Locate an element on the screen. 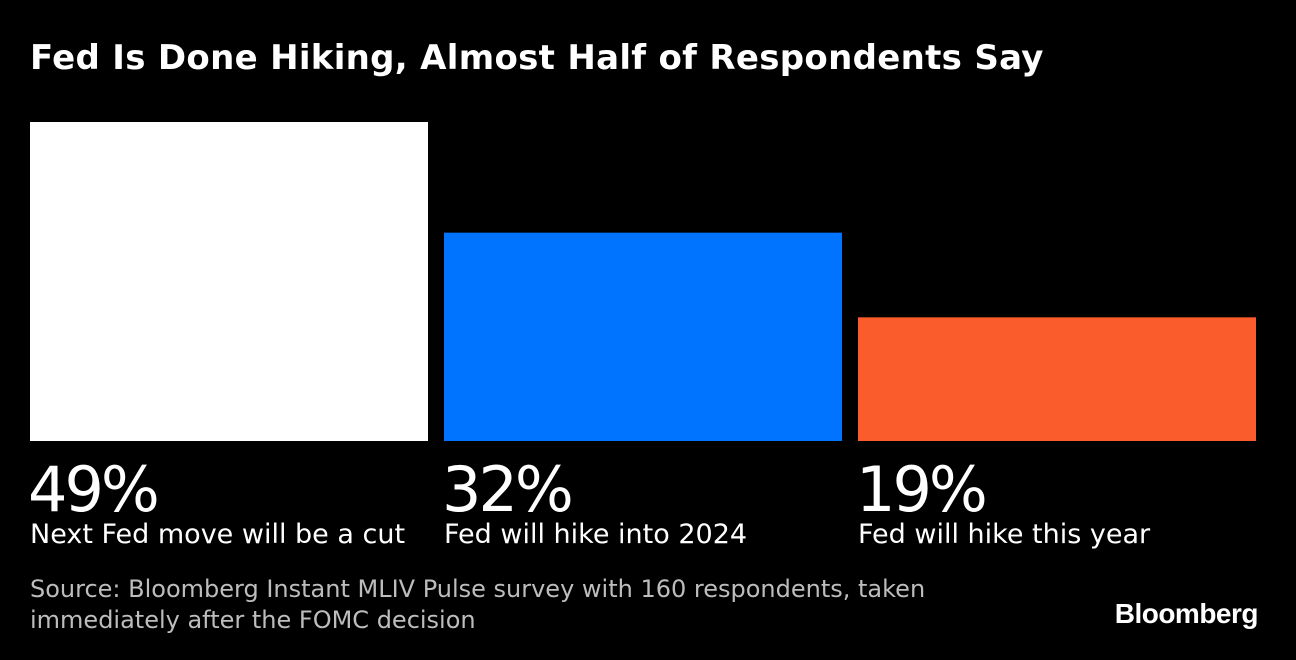 Image resolution: width=1296 pixels, height=660 pixels. category-label-1: Next Fed move will be a cut is located at coordinates (217, 534).